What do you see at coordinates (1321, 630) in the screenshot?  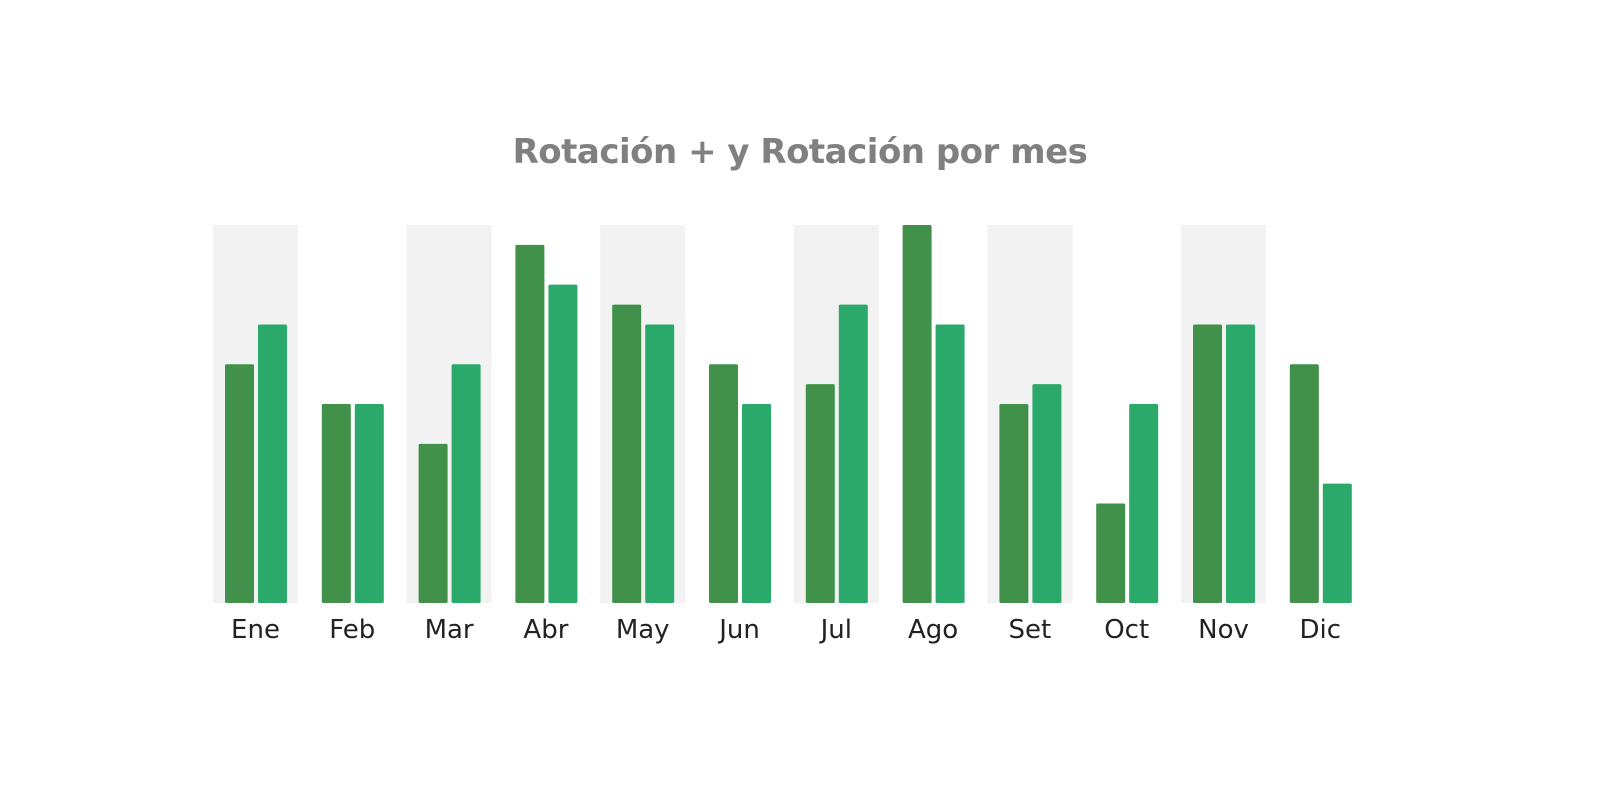 I see `x-tick-label-dic: Dic` at bounding box center [1321, 630].